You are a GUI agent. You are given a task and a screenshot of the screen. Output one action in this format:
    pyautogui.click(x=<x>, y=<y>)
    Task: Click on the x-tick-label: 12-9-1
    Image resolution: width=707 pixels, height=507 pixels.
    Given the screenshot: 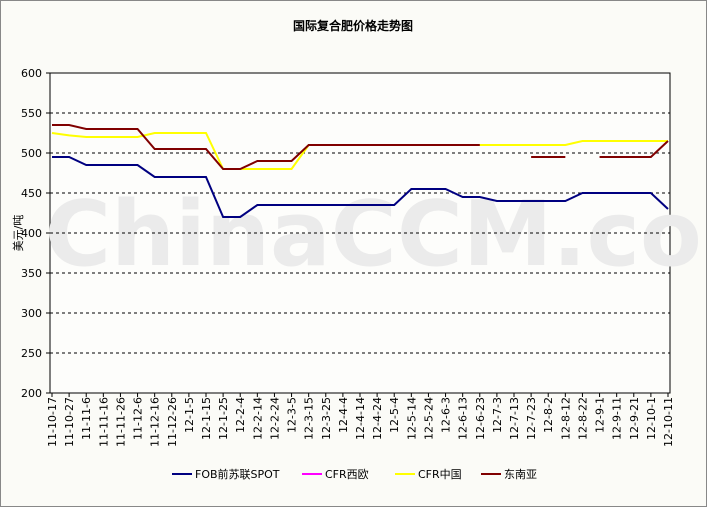 What is the action you would take?
    pyautogui.click(x=600, y=415)
    